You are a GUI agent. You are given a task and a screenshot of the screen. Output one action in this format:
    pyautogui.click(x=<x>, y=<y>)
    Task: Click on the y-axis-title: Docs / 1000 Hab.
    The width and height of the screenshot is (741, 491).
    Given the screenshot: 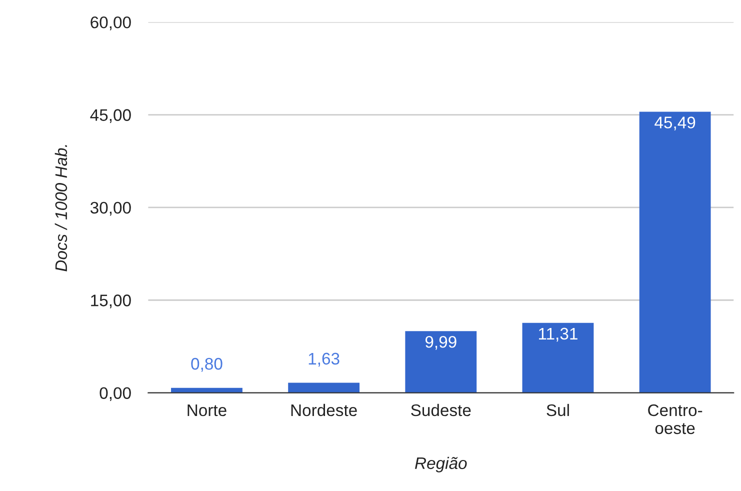 What is the action you would take?
    pyautogui.click(x=61, y=208)
    